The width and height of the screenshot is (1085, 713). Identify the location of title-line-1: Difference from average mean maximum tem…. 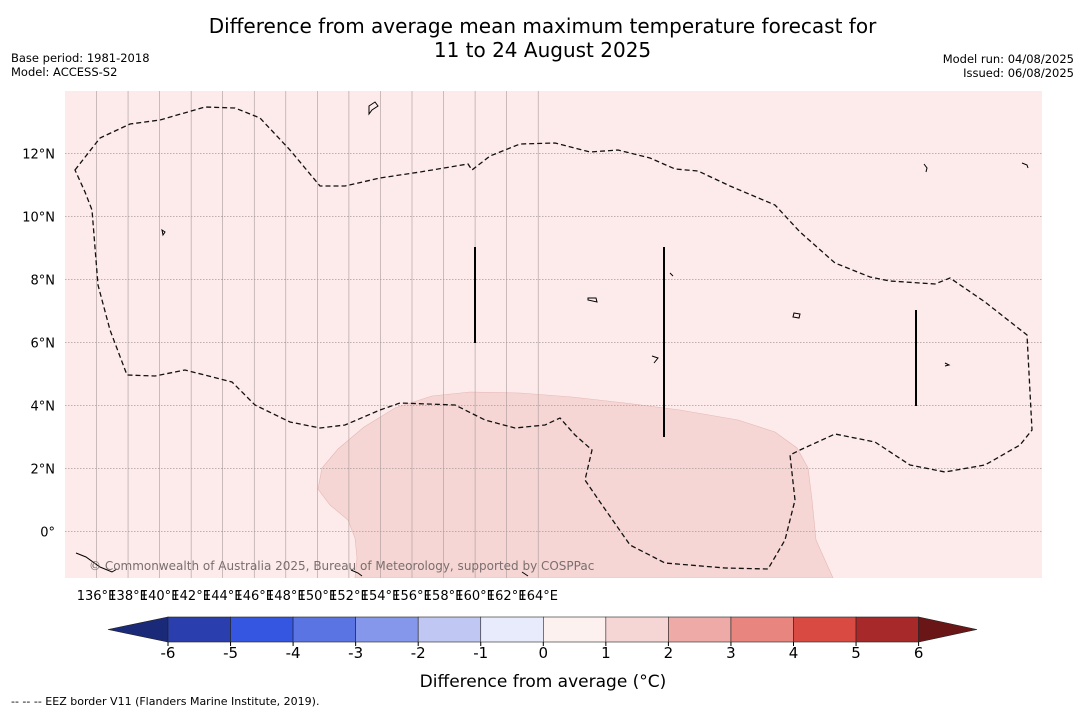
(542, 26).